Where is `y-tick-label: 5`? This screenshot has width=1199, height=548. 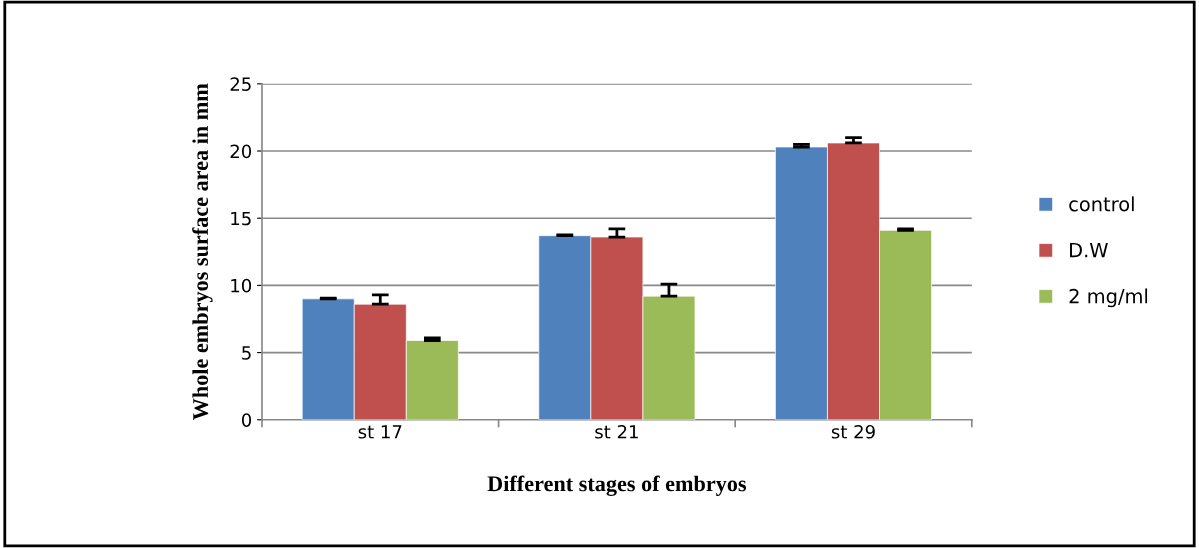 y-tick-label: 5 is located at coordinates (246, 353).